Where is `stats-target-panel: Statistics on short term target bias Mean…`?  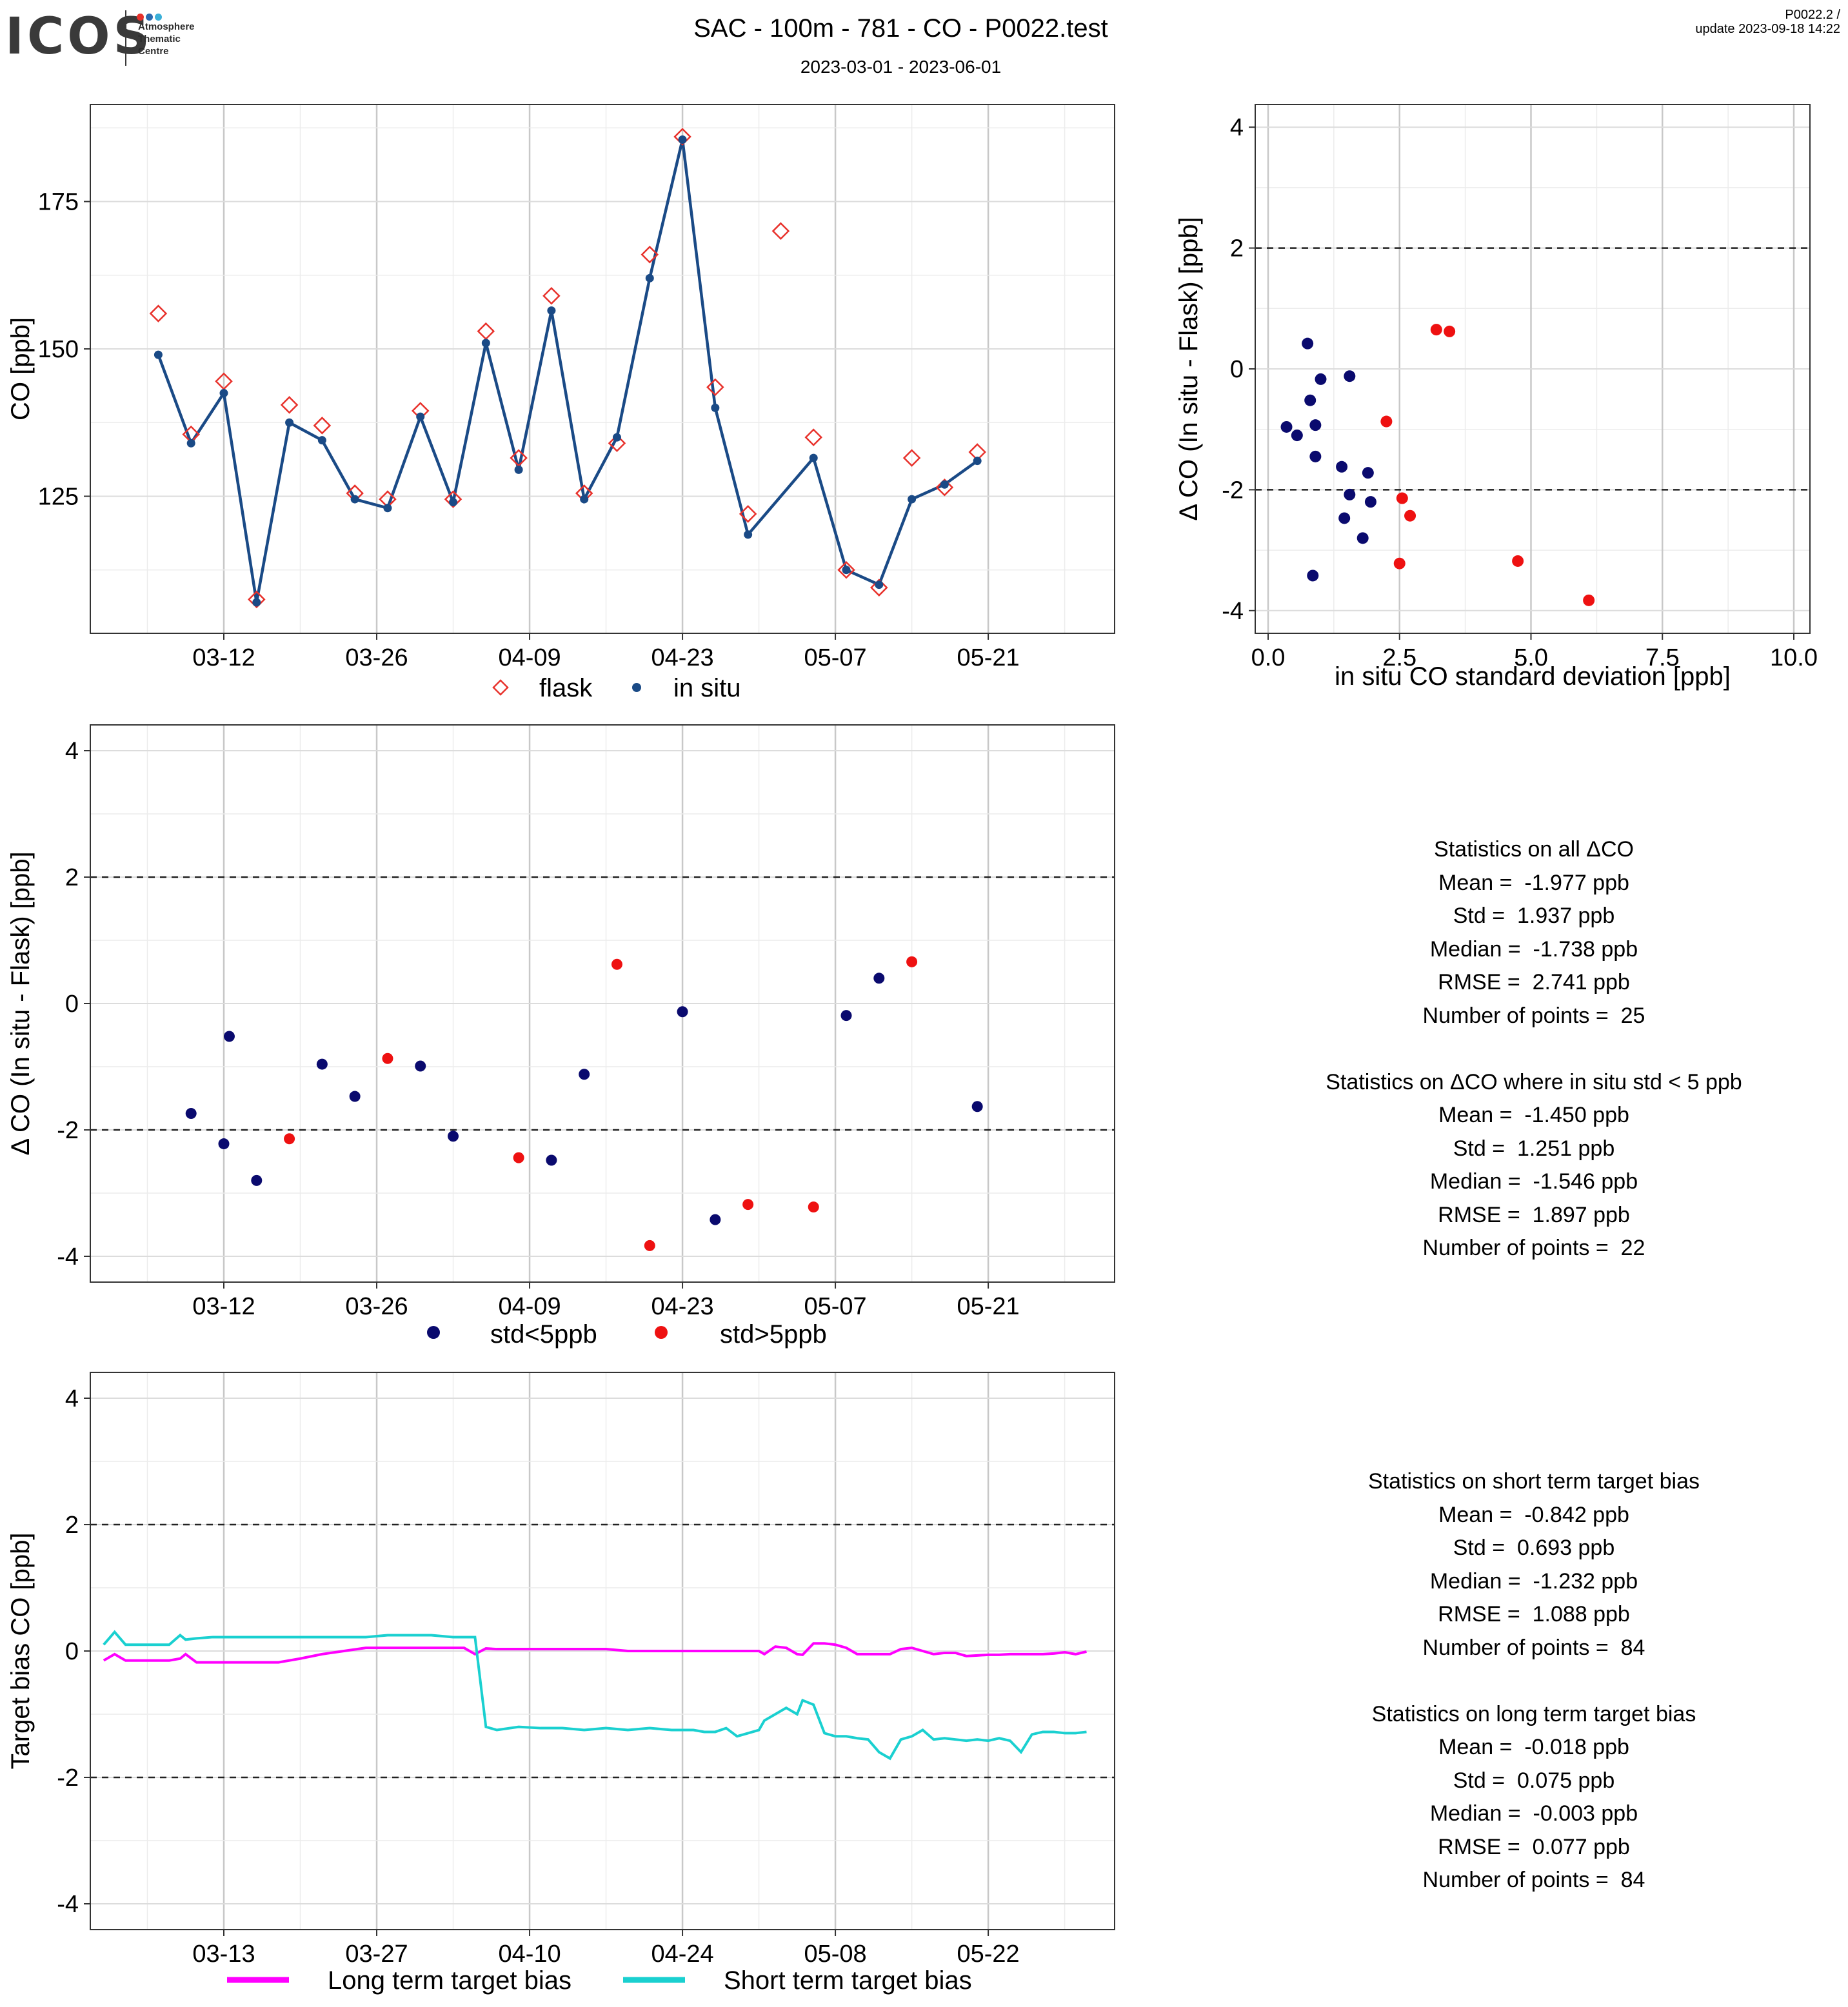
stats-target-panel: Statistics on short term target bias Mean… is located at coordinates (1534, 1681).